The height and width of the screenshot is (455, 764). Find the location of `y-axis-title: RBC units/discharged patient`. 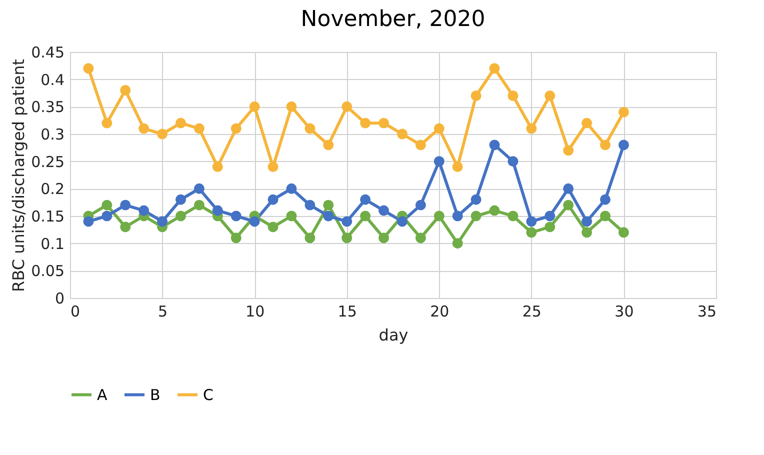

y-axis-title: RBC units/discharged patient is located at coordinates (18, 175).